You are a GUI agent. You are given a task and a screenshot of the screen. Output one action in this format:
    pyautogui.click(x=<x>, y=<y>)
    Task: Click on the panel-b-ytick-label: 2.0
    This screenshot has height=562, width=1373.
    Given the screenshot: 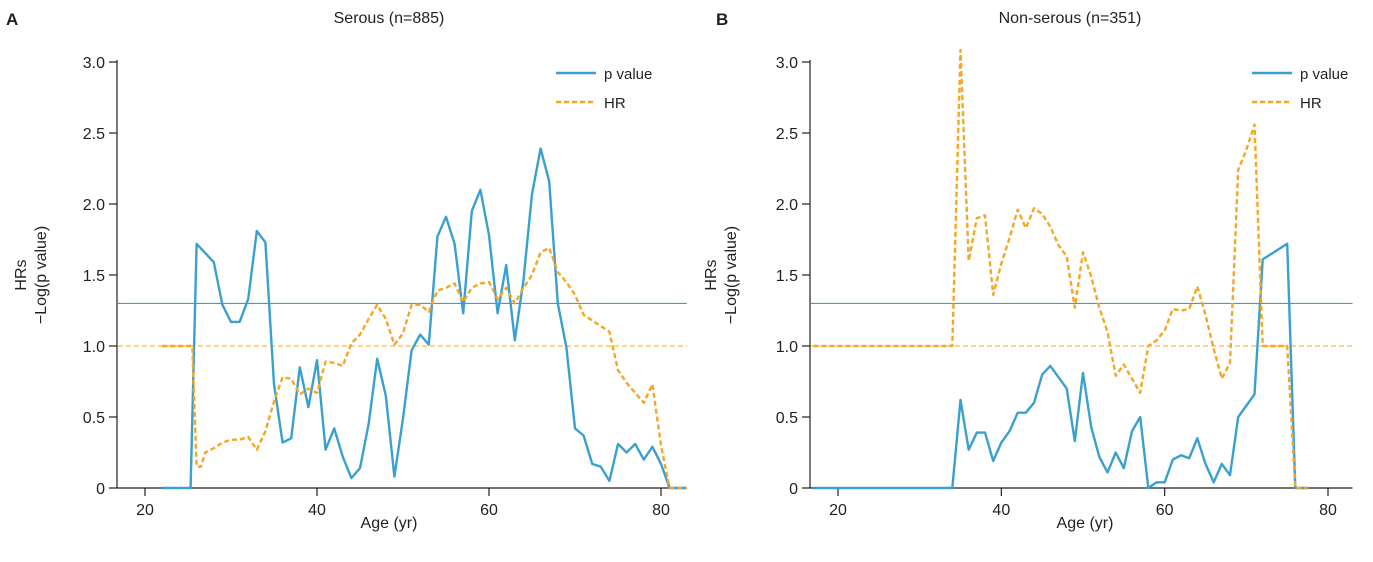 What is the action you would take?
    pyautogui.click(x=787, y=205)
    